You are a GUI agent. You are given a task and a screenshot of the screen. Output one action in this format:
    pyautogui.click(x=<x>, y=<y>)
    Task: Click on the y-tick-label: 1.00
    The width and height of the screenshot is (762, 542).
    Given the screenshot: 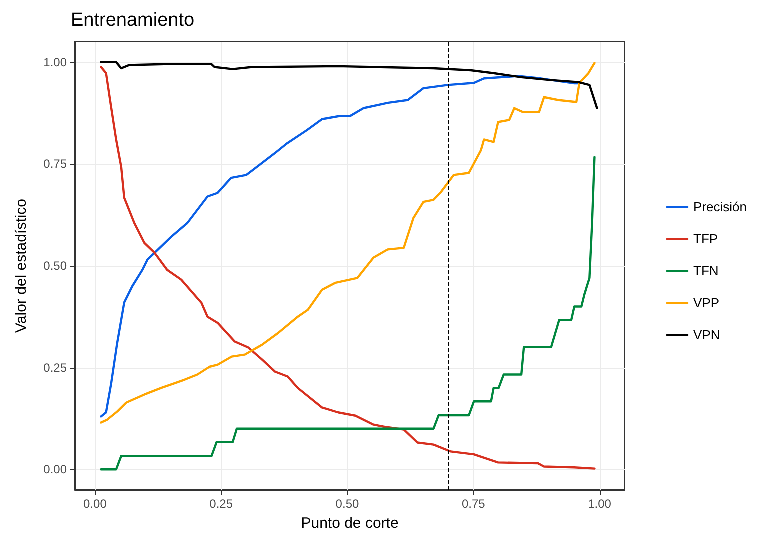 What is the action you would take?
    pyautogui.click(x=56, y=62)
    